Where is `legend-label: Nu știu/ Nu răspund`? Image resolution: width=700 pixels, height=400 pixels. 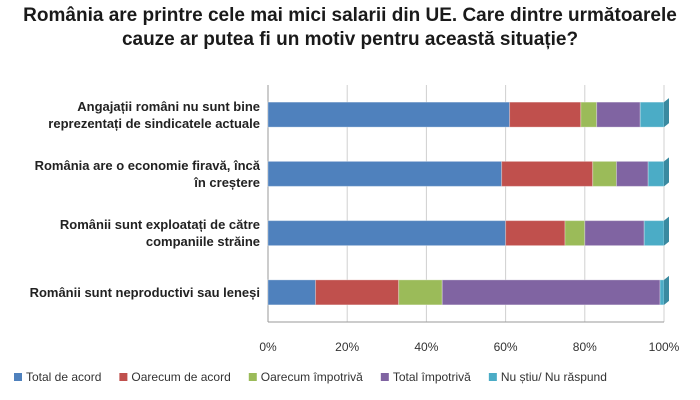
legend-label: Nu știu/ Nu răspund is located at coordinates (554, 377).